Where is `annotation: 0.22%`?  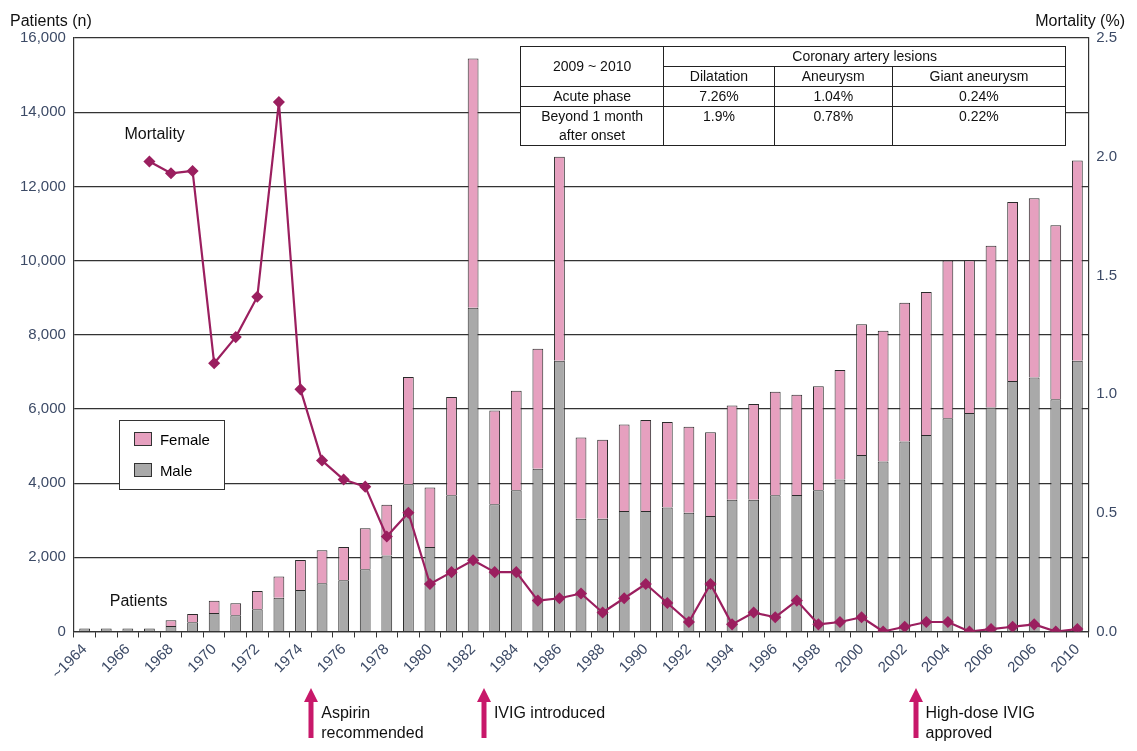 annotation: 0.22% is located at coordinates (979, 126).